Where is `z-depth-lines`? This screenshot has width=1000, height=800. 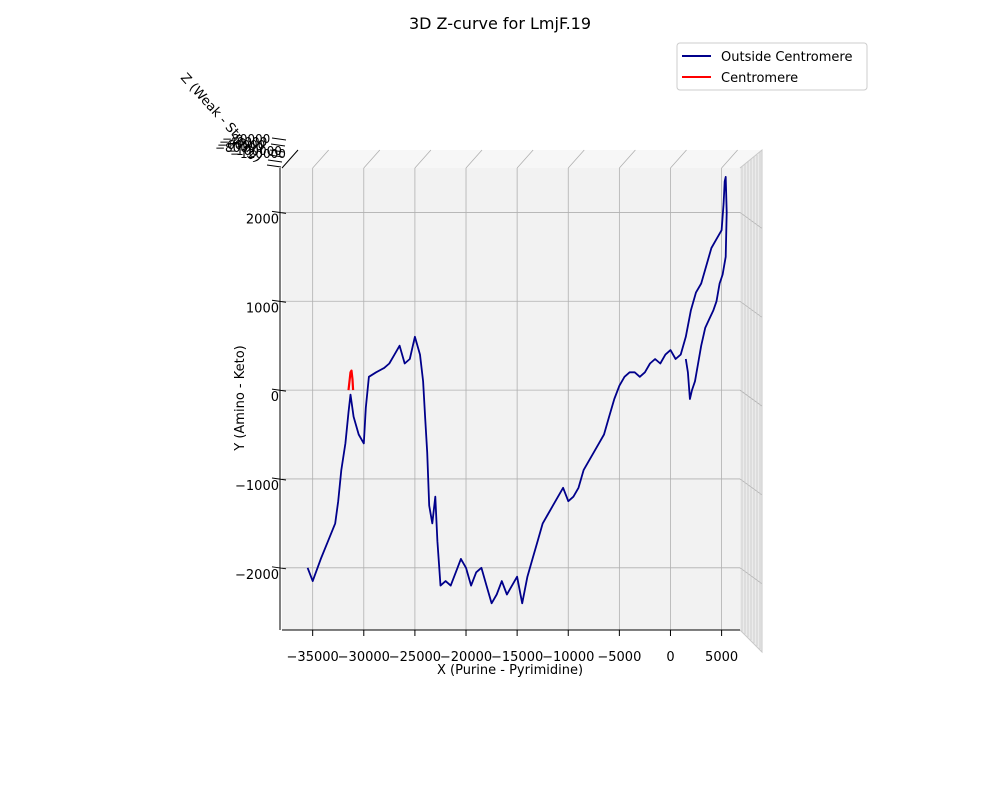
z-depth-lines is located at coordinates (751, 400).